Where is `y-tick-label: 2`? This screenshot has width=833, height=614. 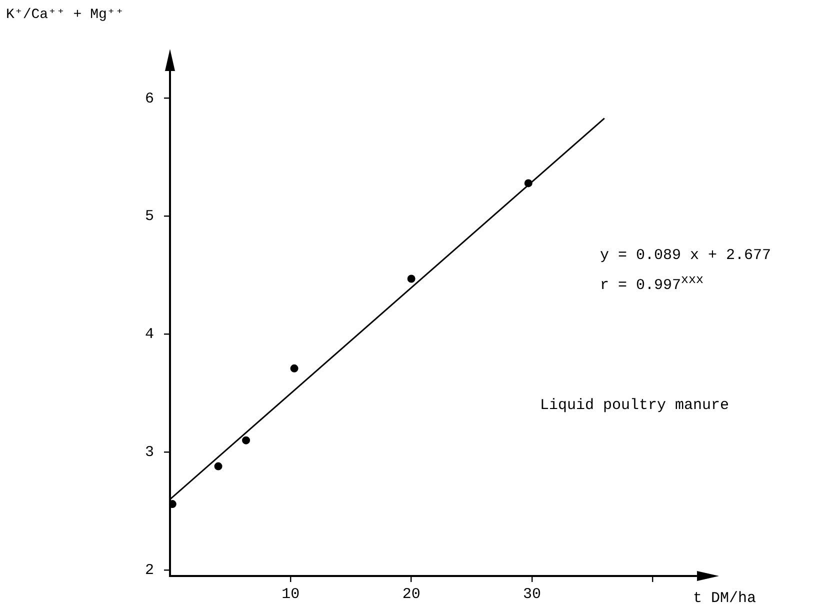 y-tick-label: 2 is located at coordinates (149, 571).